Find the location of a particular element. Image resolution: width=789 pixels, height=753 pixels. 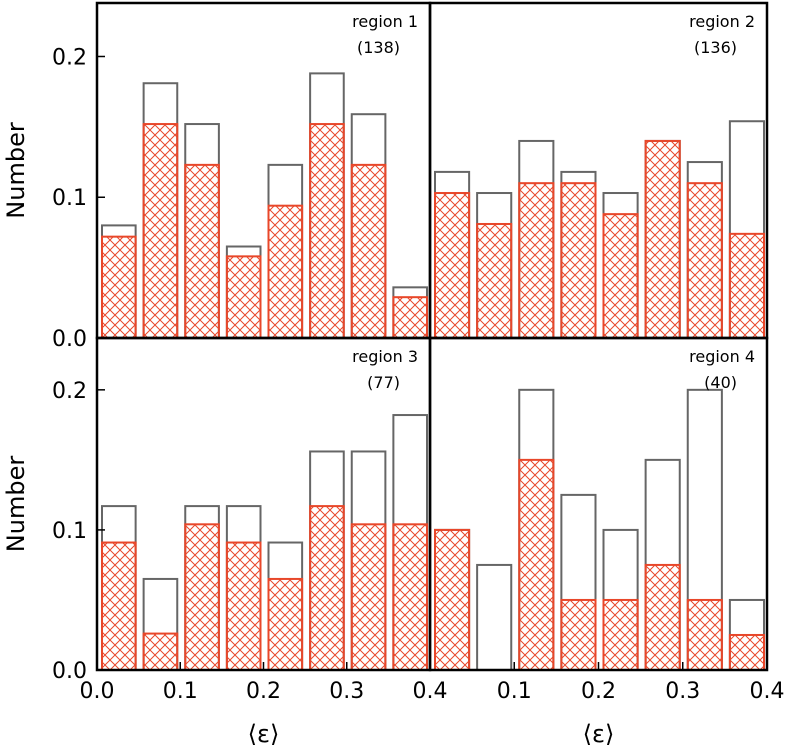

x-tick-label: 0.0 is located at coordinates (97, 691).